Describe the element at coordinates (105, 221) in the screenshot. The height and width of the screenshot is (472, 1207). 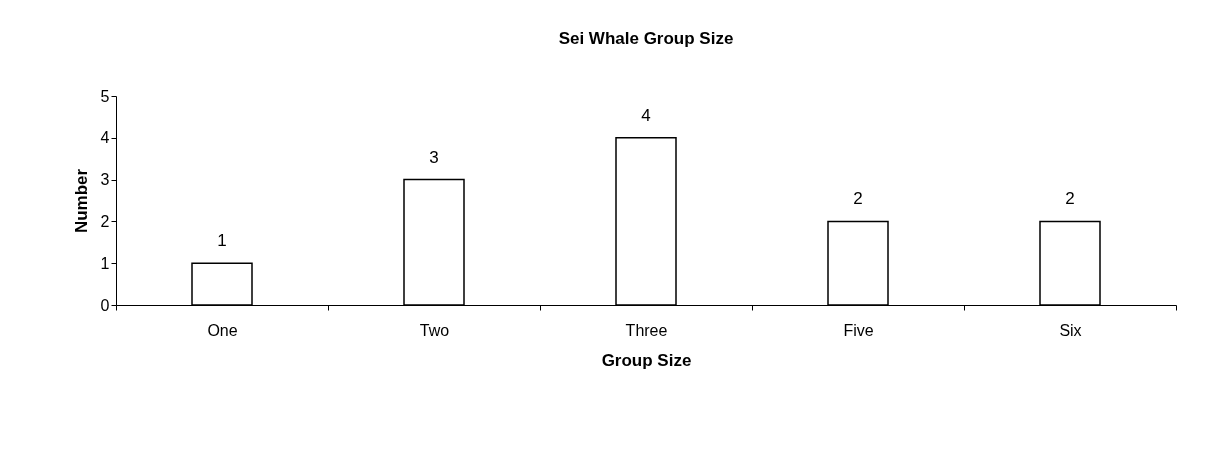
I see `y-tick-label: 2` at that location.